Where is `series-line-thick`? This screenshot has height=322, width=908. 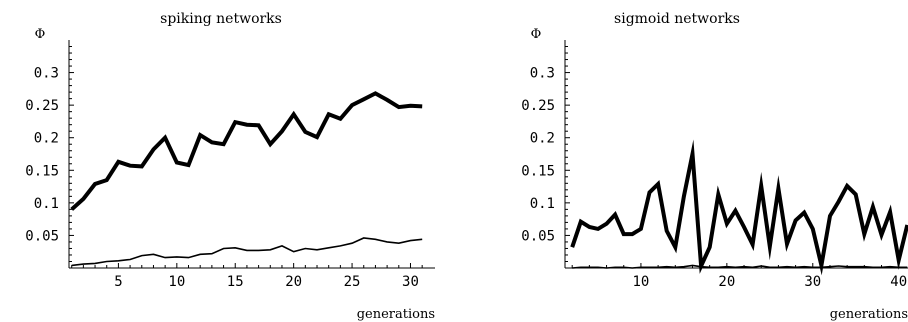
series-line-thick is located at coordinates (246, 151).